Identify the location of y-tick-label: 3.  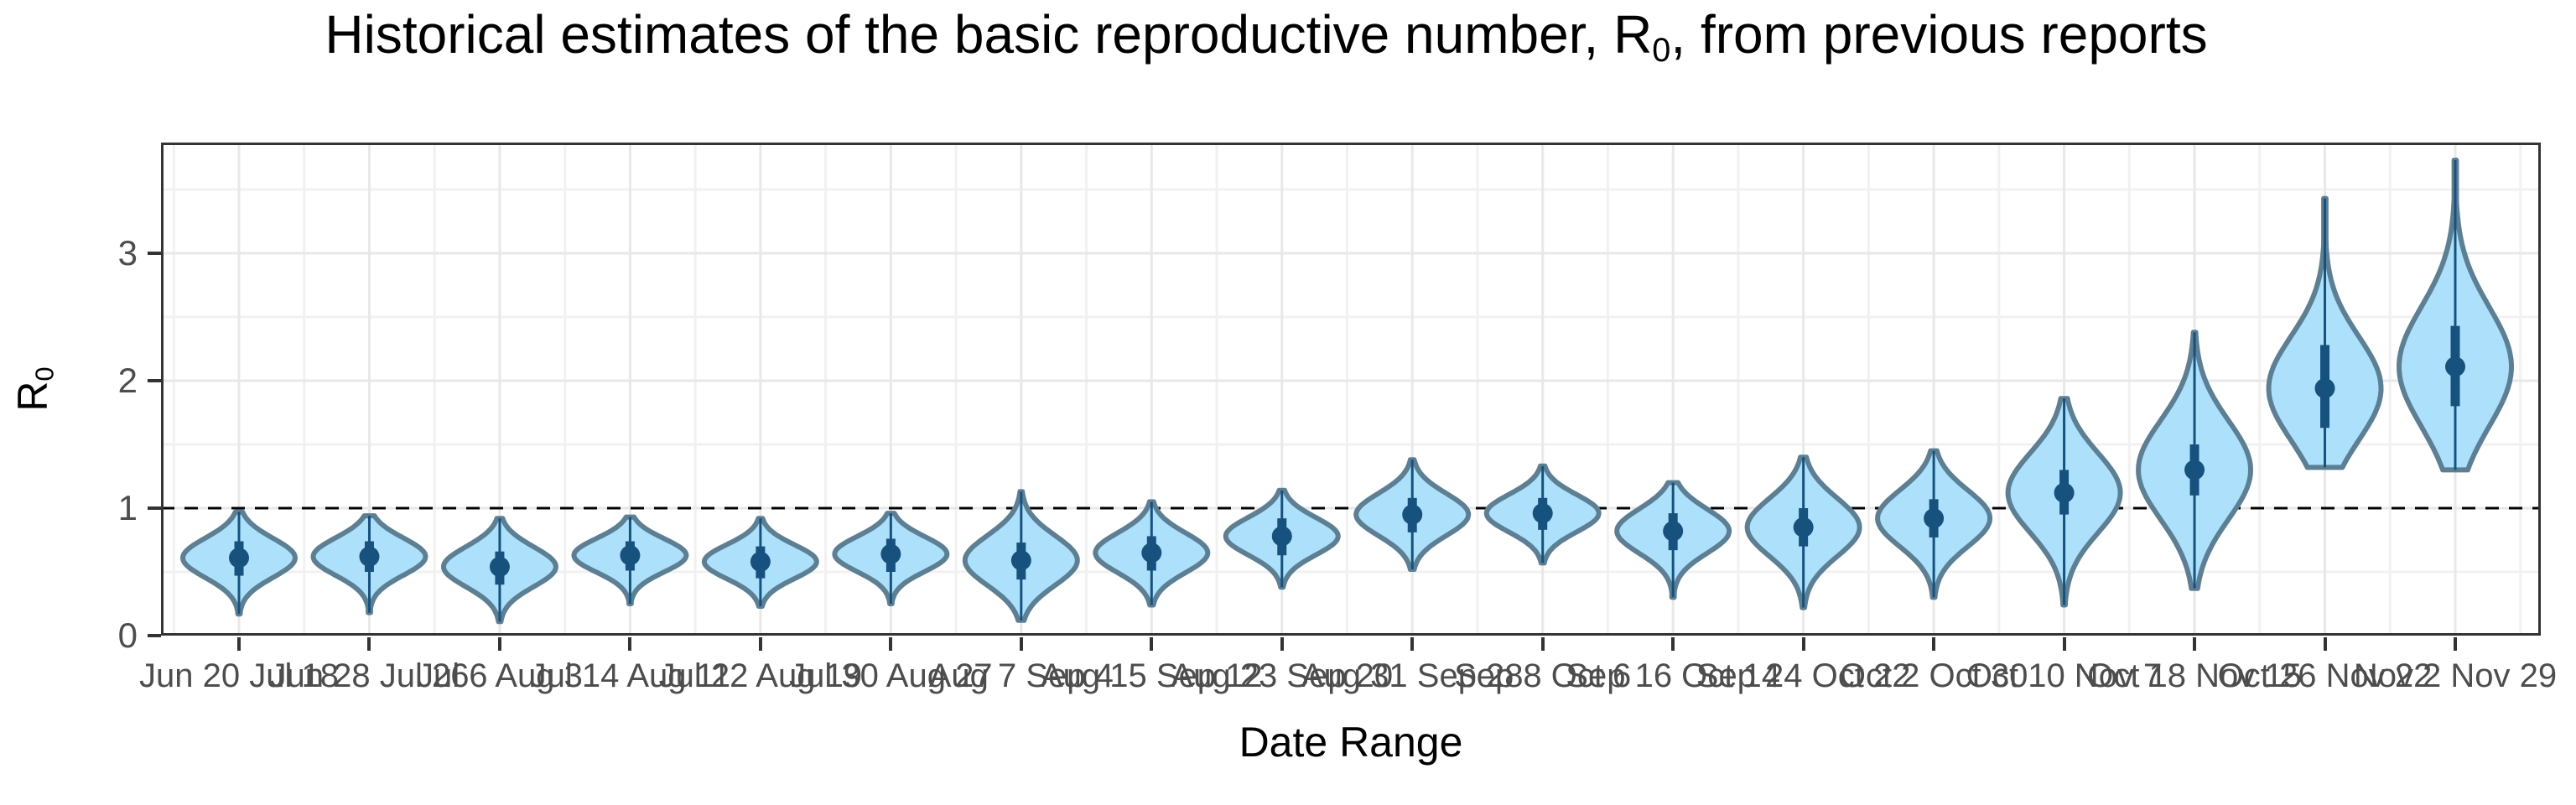
(127, 253).